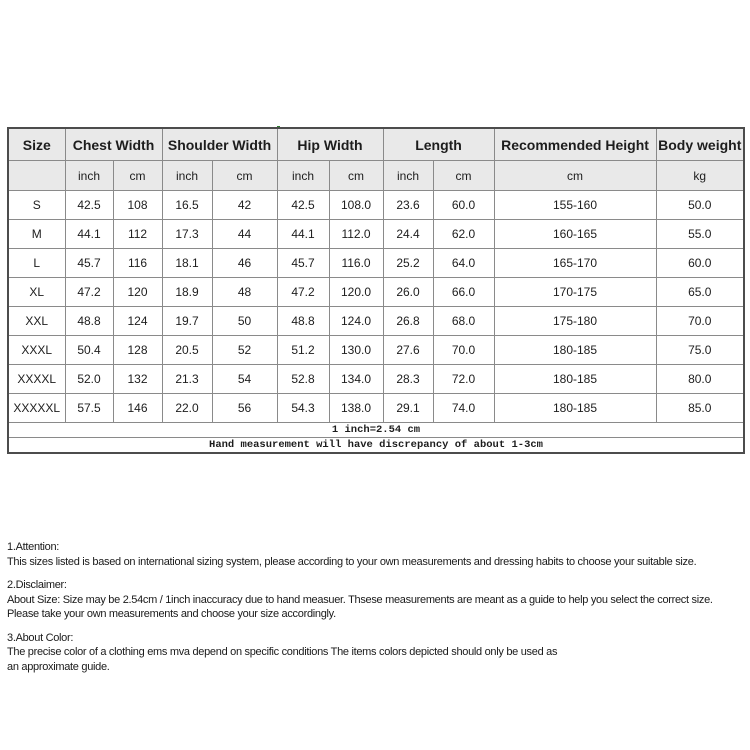  Describe the element at coordinates (137, 350) in the screenshot. I see `data-cell: 128` at that location.